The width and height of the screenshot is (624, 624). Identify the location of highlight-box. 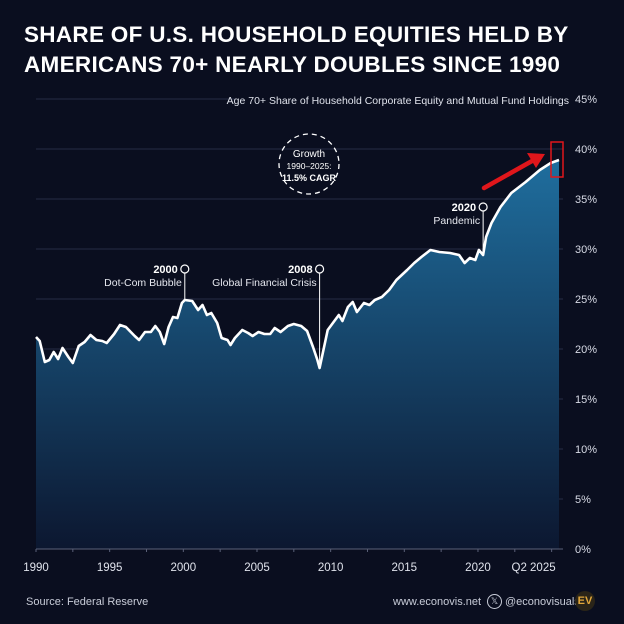
(557, 159).